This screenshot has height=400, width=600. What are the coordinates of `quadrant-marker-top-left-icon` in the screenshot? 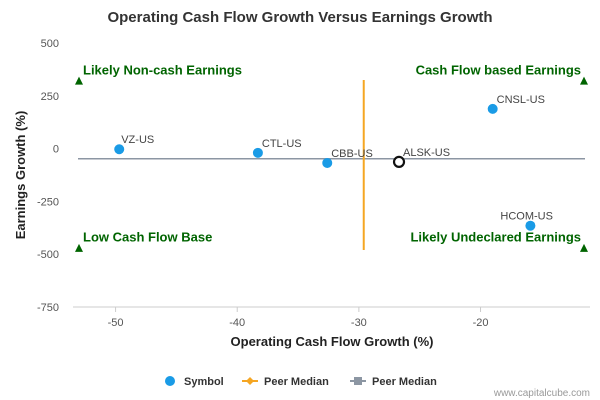 It's located at (79, 80).